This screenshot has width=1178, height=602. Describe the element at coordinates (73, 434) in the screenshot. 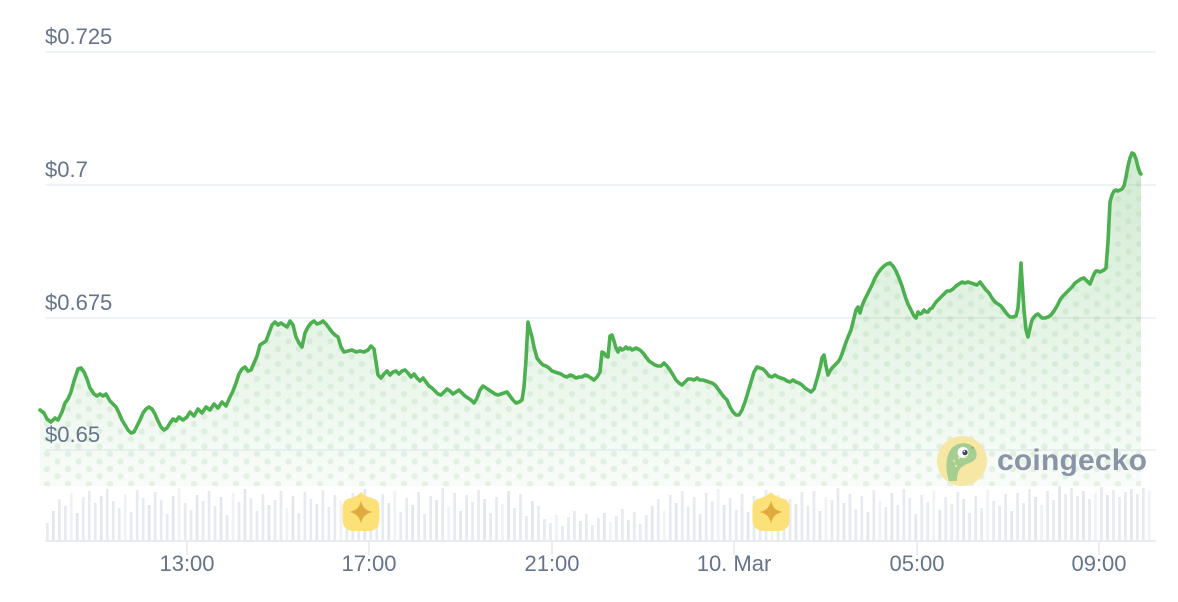

I see `y-axis-label: $0.65` at that location.